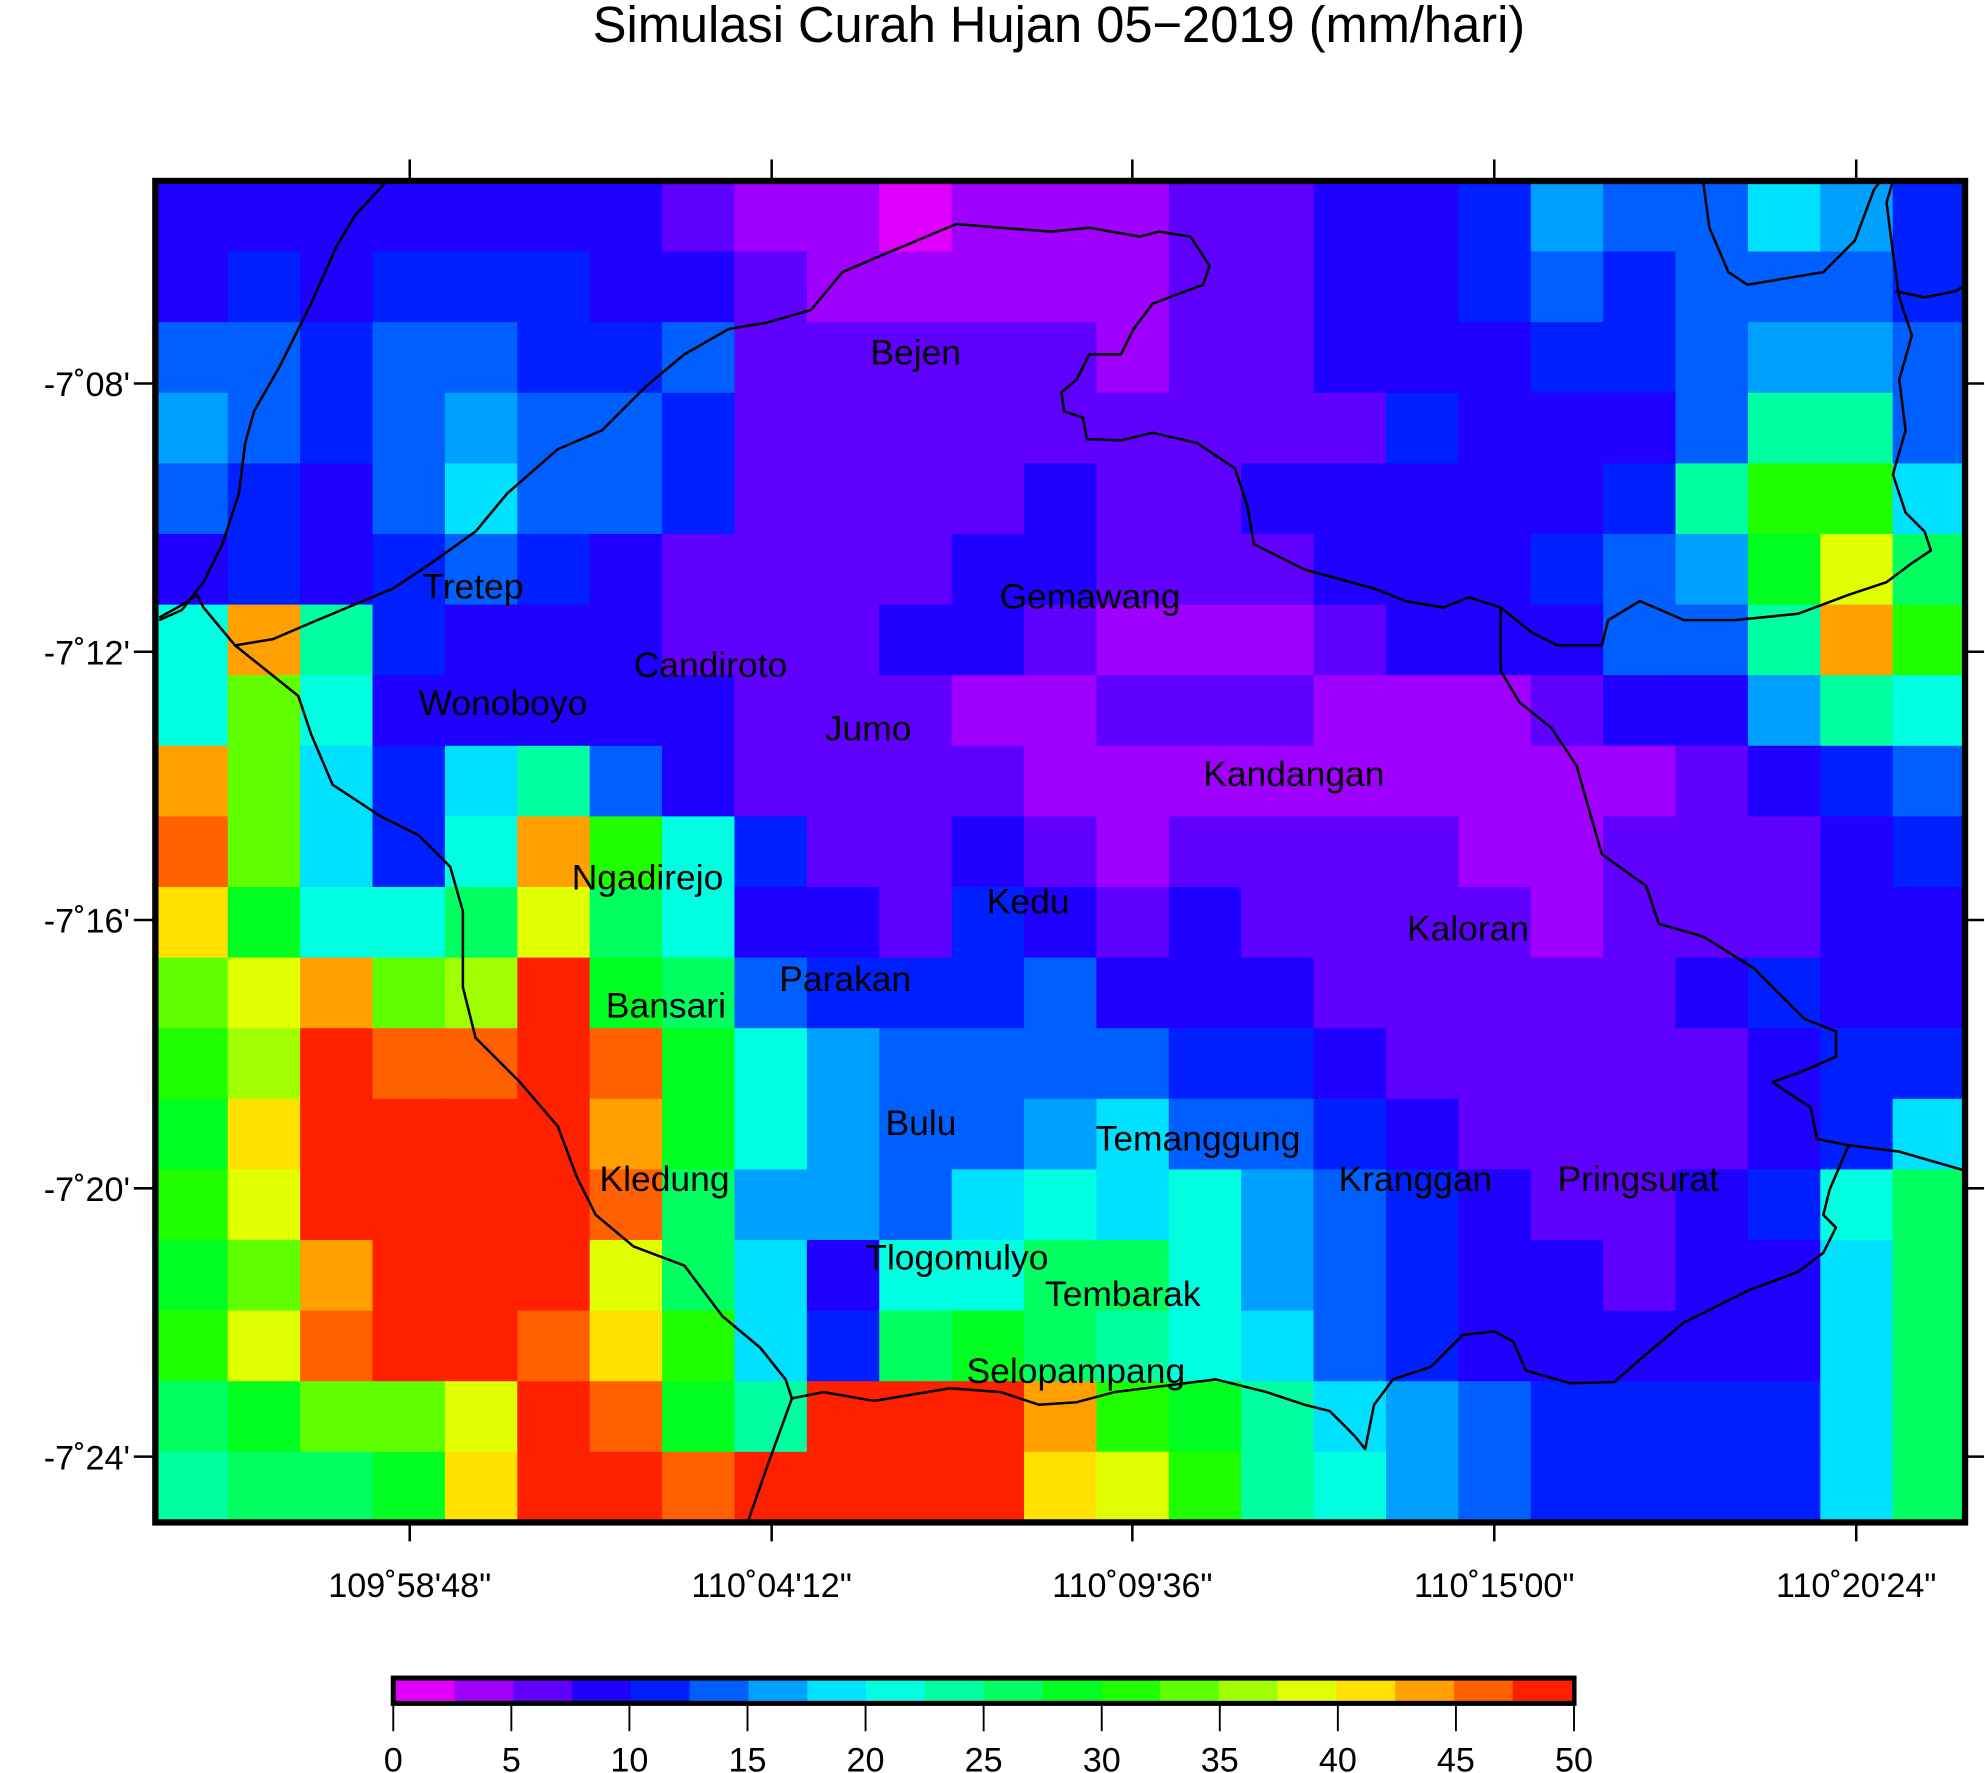 The image size is (1985, 1773). I want to click on chart-title: Simulasi Curah Hujan 05−2019 (mm/hari), so click(1059, 26).